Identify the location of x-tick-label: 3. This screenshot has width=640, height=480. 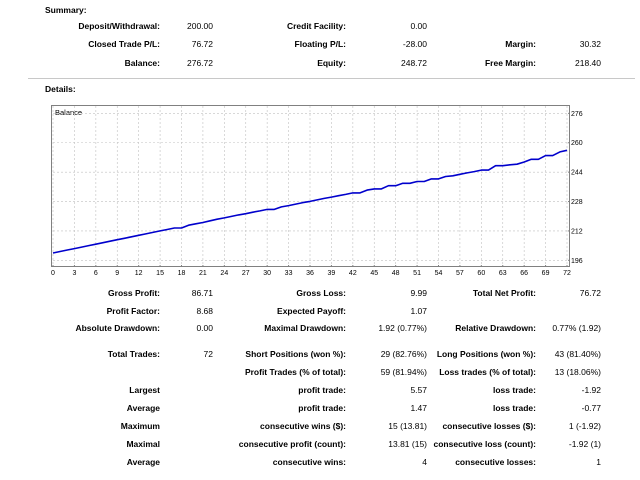
(74, 273).